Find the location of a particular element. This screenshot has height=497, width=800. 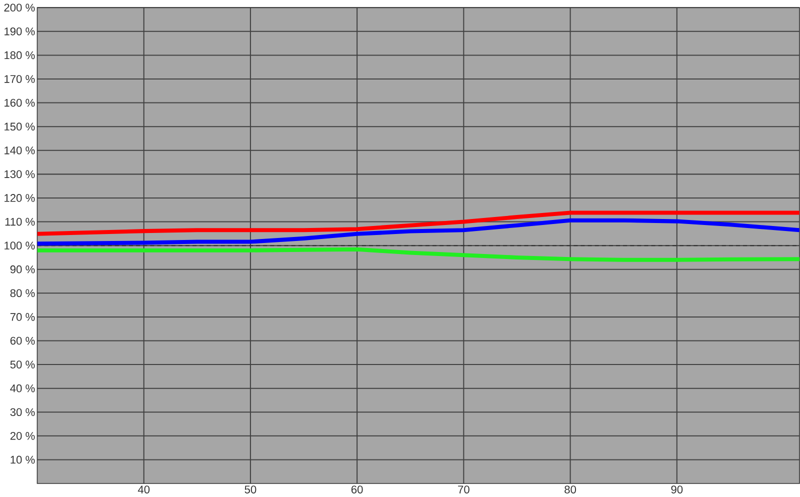

y-tick-label: 150 % is located at coordinates (19, 126).